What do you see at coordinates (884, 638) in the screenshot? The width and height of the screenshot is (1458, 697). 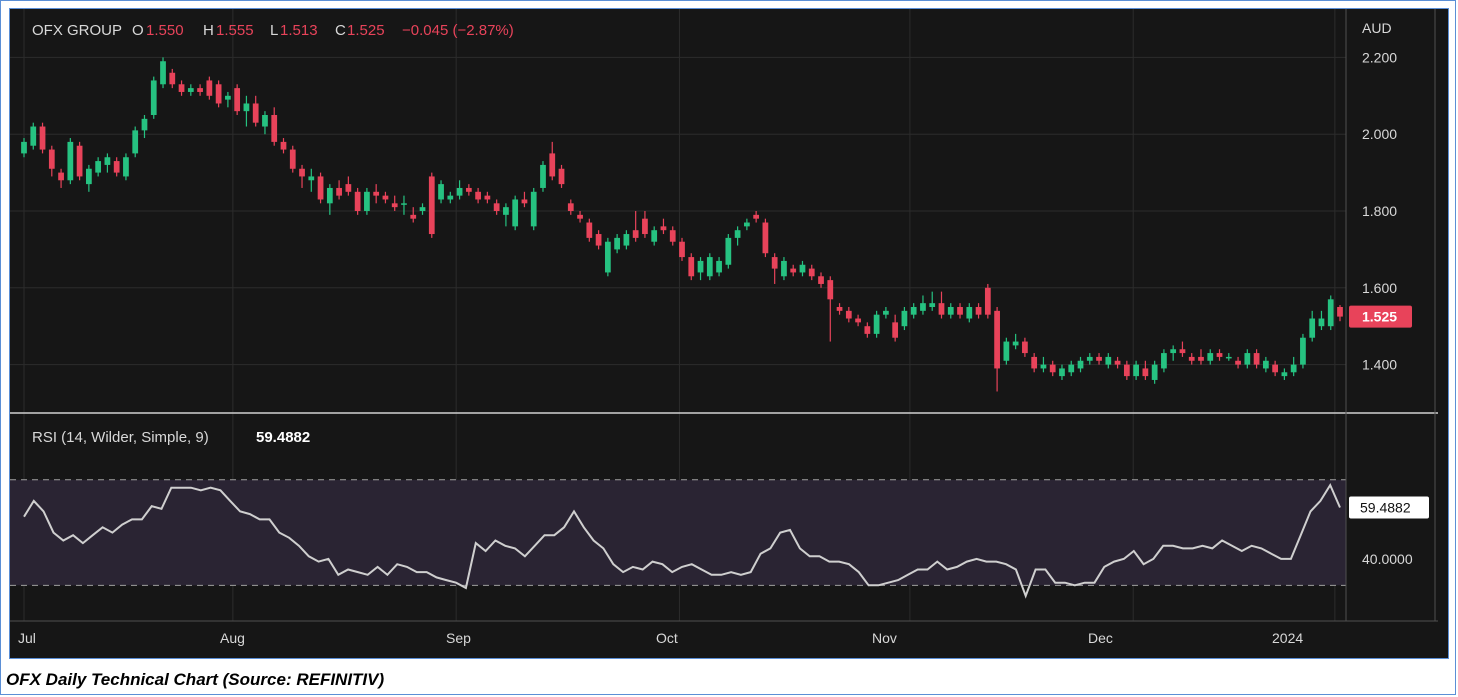 I see `time-label-nov: Nov` at bounding box center [884, 638].